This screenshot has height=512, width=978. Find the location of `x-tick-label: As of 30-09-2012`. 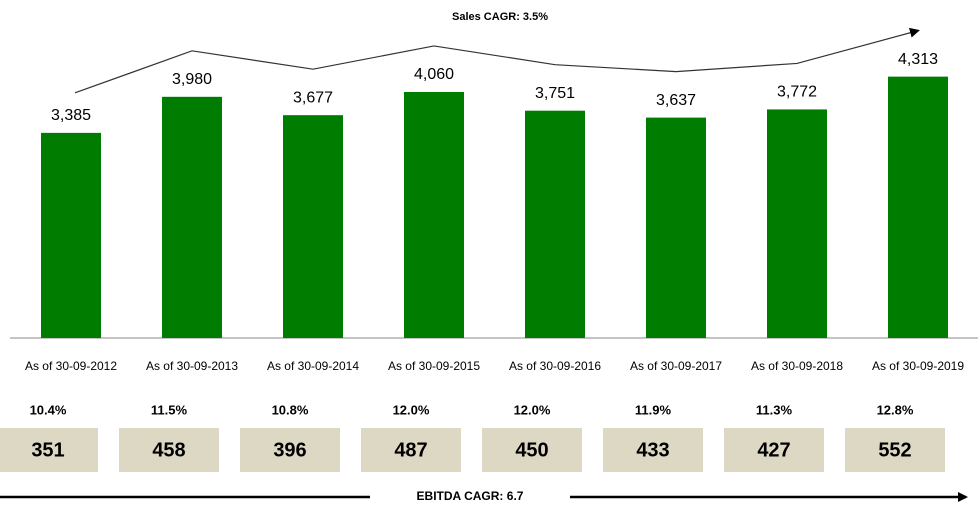

x-tick-label: As of 30-09-2012 is located at coordinates (71, 366).